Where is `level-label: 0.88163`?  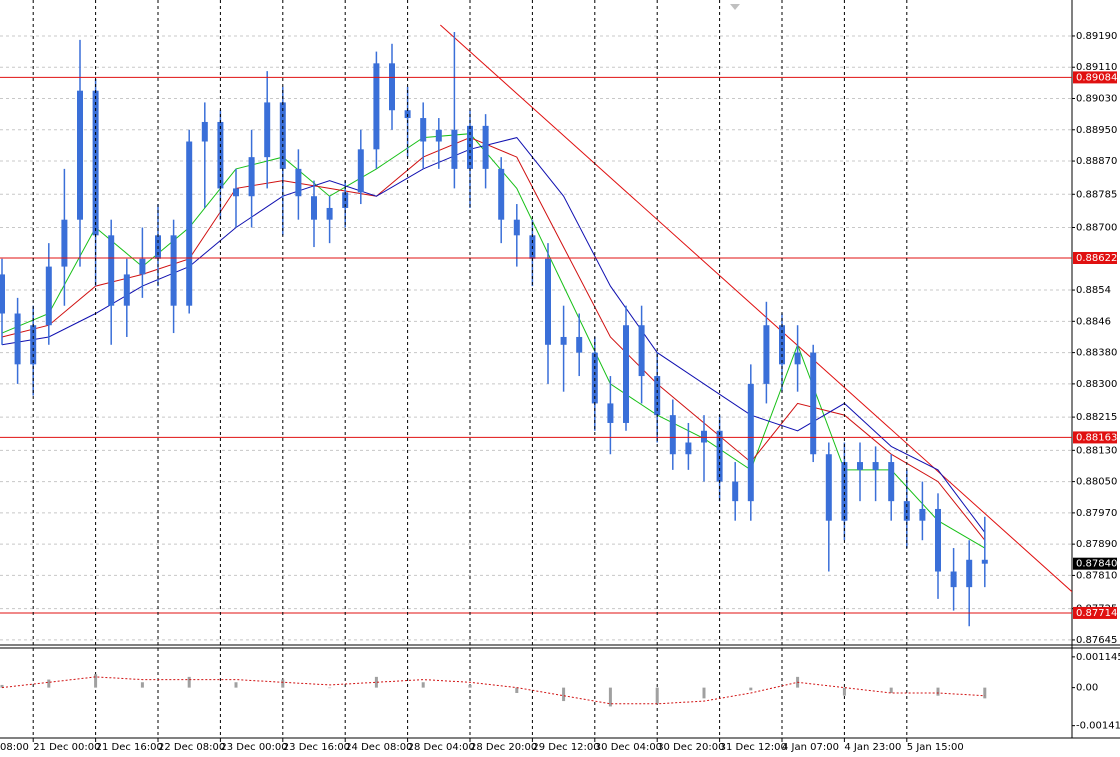
level-label: 0.88163 is located at coordinates (1096, 437).